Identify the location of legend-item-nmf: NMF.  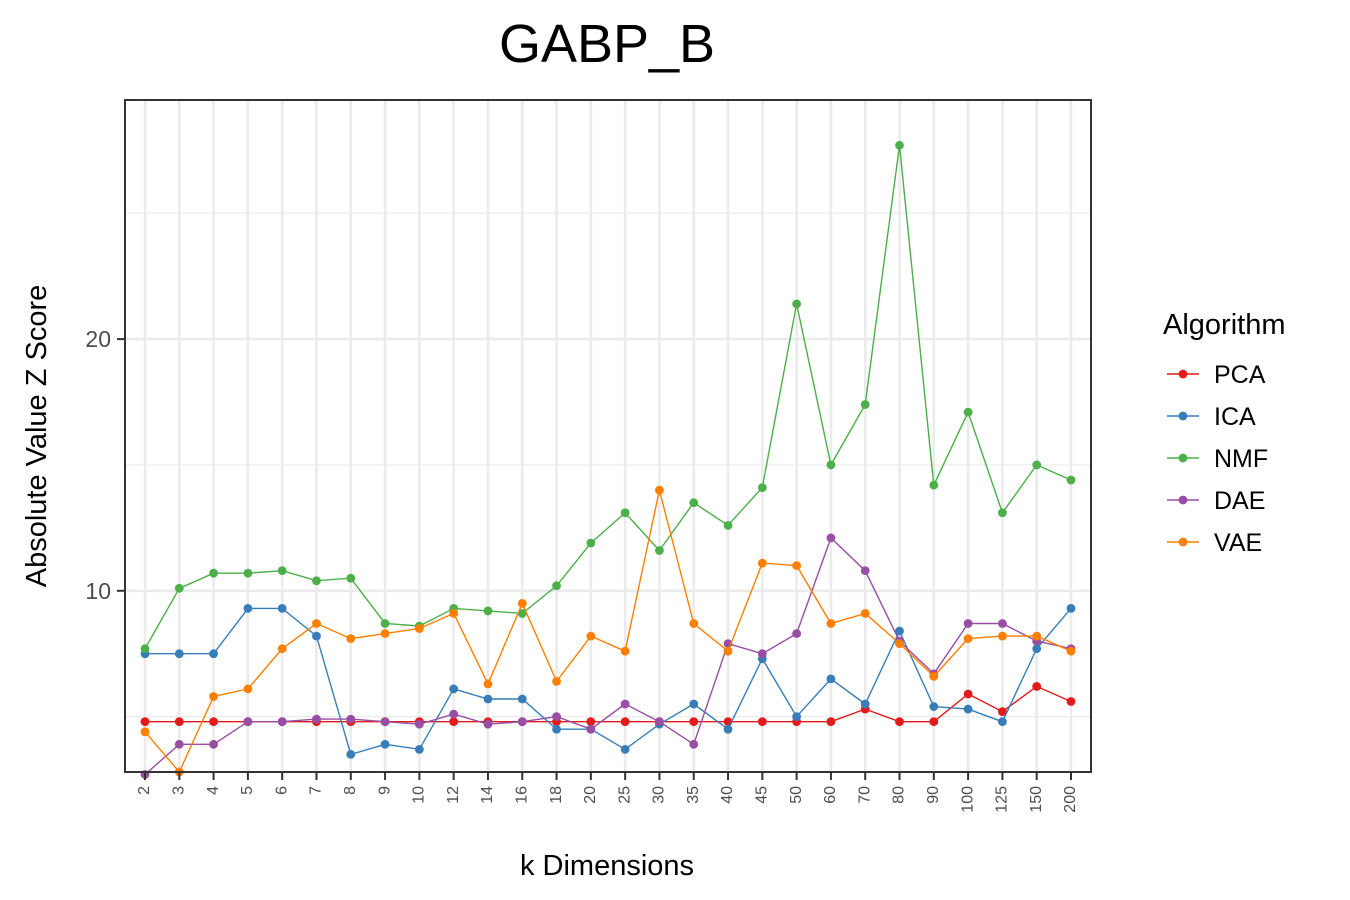
(1217, 459).